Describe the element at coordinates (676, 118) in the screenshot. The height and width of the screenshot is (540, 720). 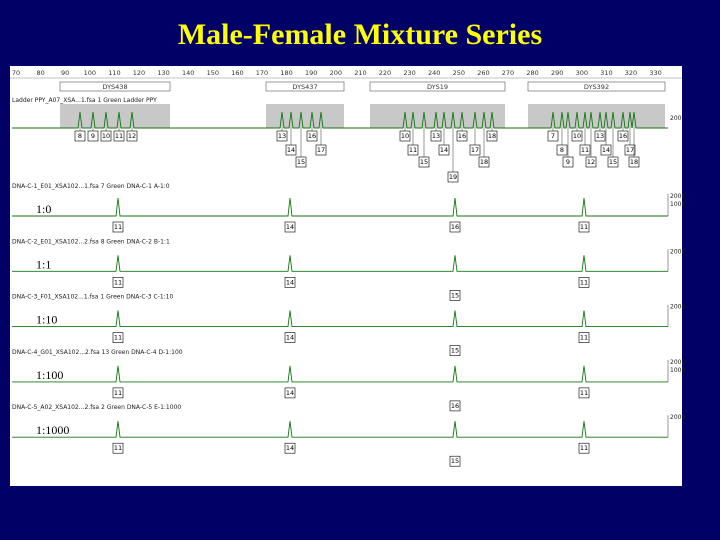
I see `ladder-scale: 200` at that location.